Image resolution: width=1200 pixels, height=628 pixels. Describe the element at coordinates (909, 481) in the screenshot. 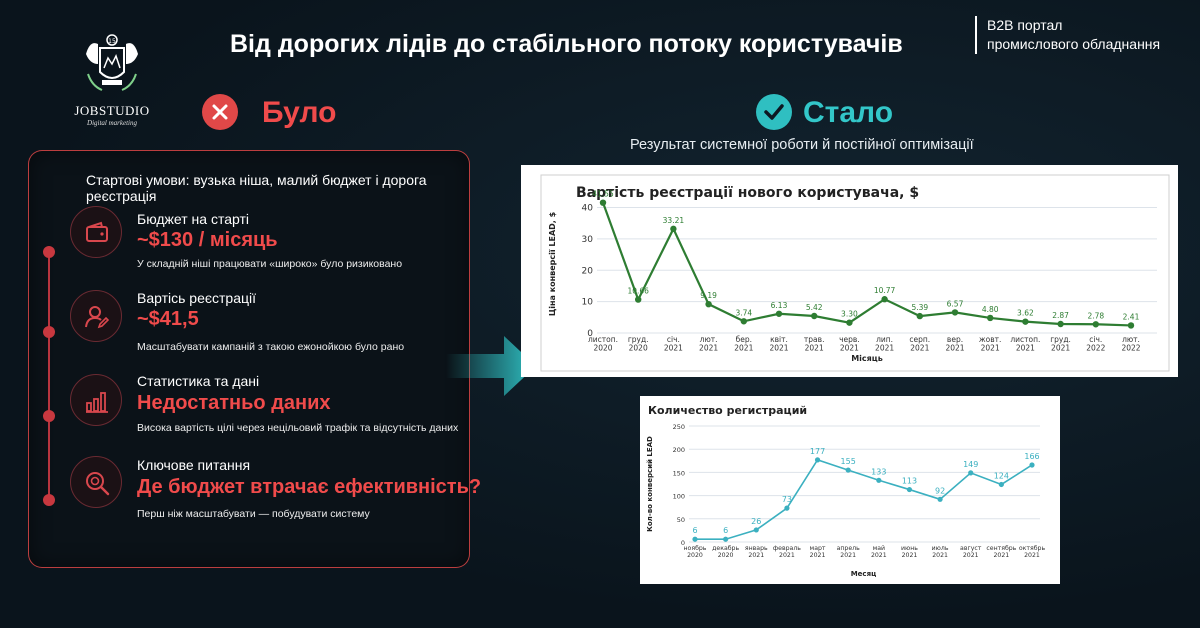

I see `data-label: 113` at that location.